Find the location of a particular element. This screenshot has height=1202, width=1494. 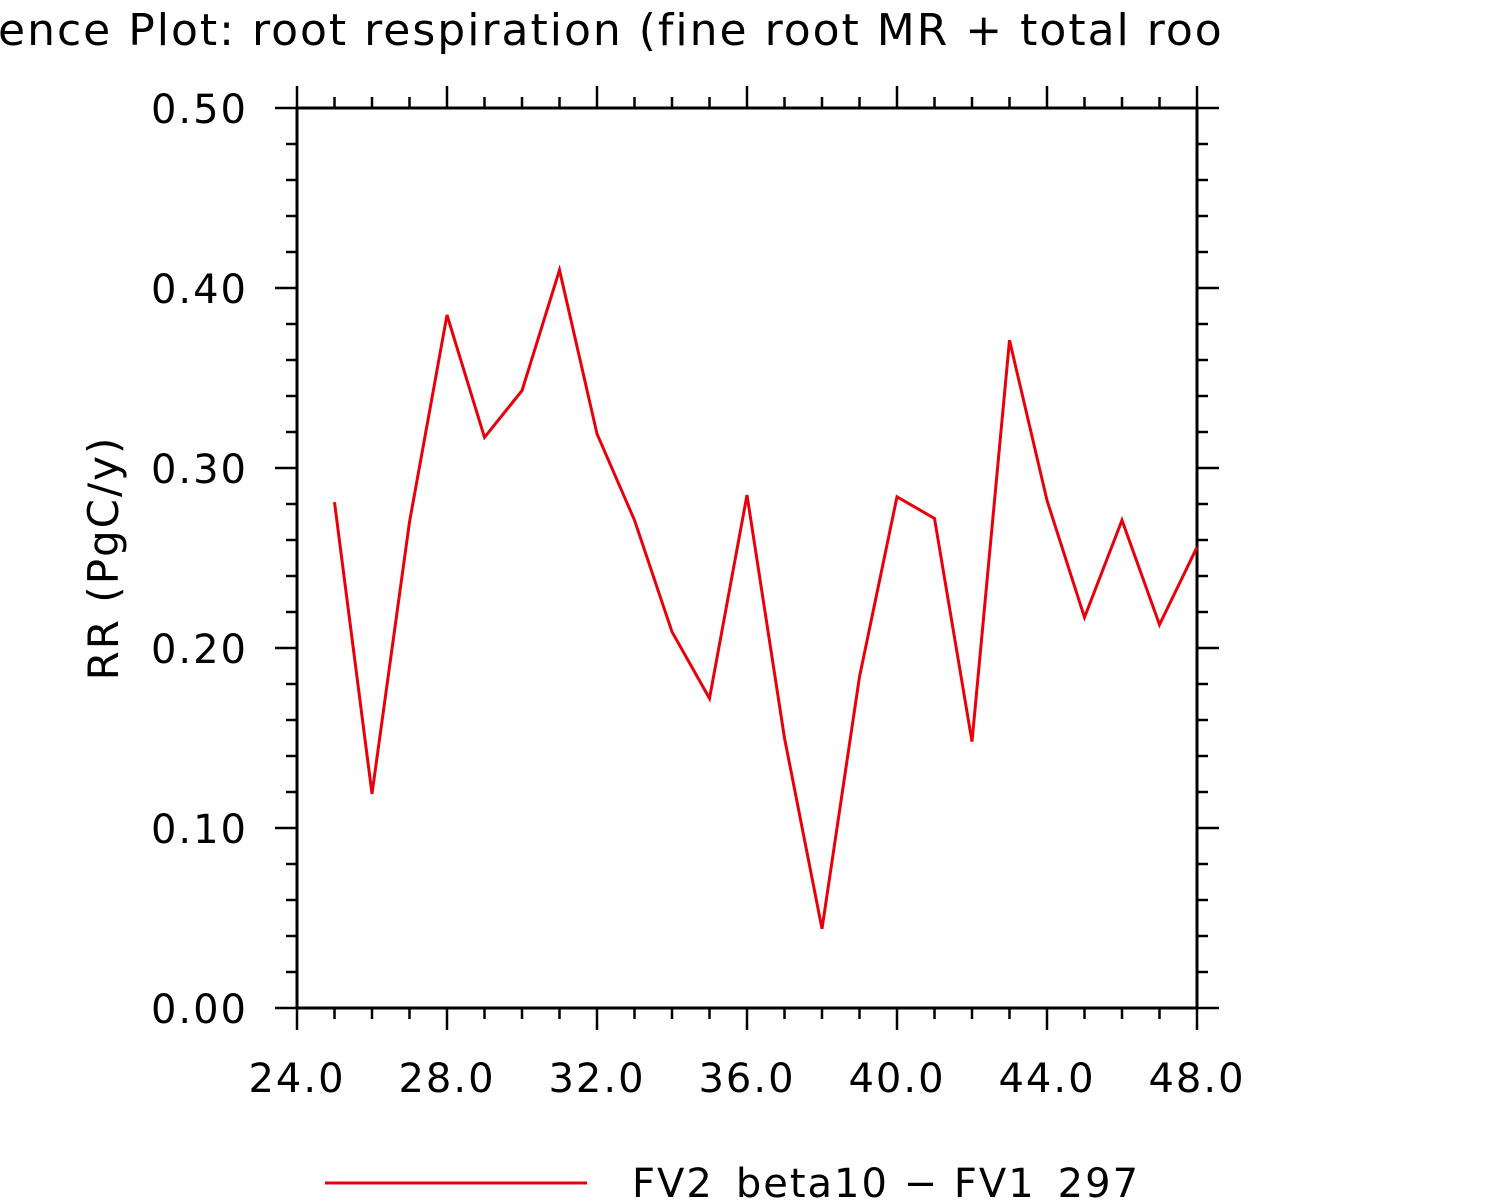

y-axis-label: RR (PgC/y) is located at coordinates (103, 558).